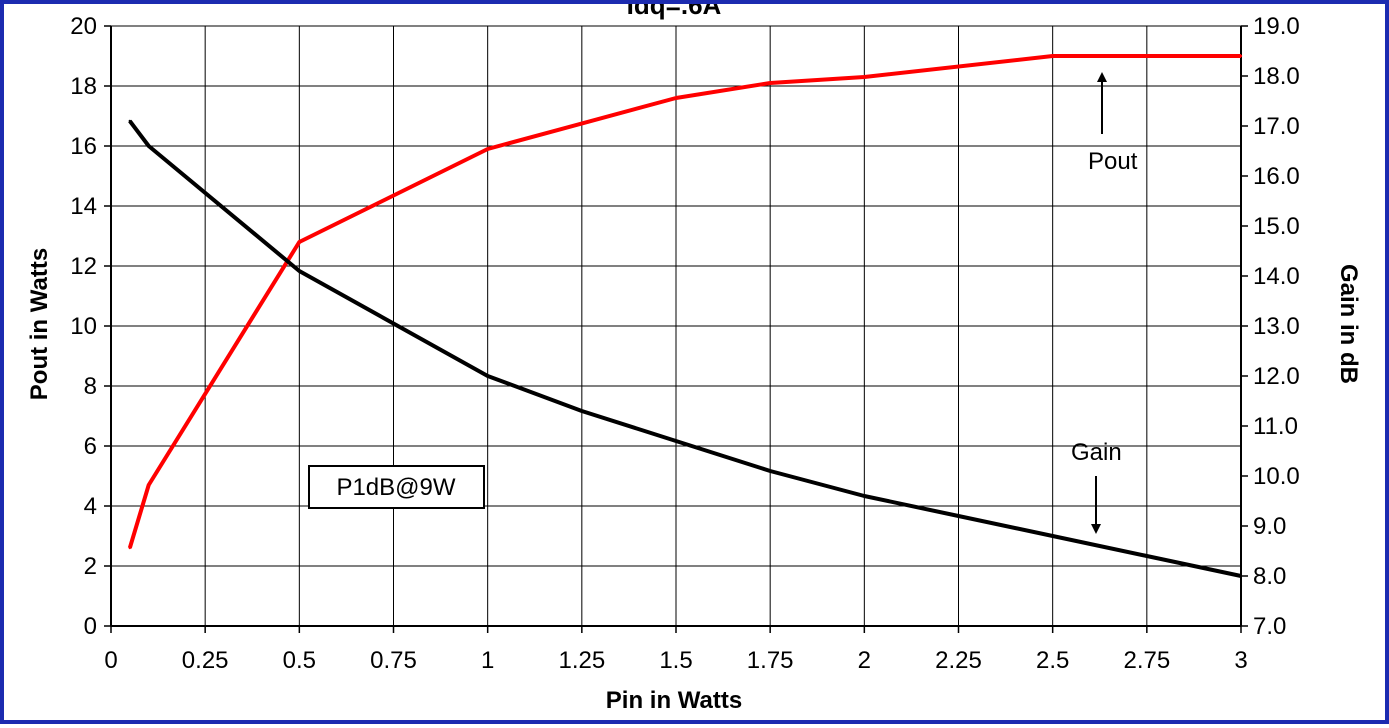 The width and height of the screenshot is (1389, 728). Describe the element at coordinates (864, 660) in the screenshot. I see `x-tick-label: 2` at that location.